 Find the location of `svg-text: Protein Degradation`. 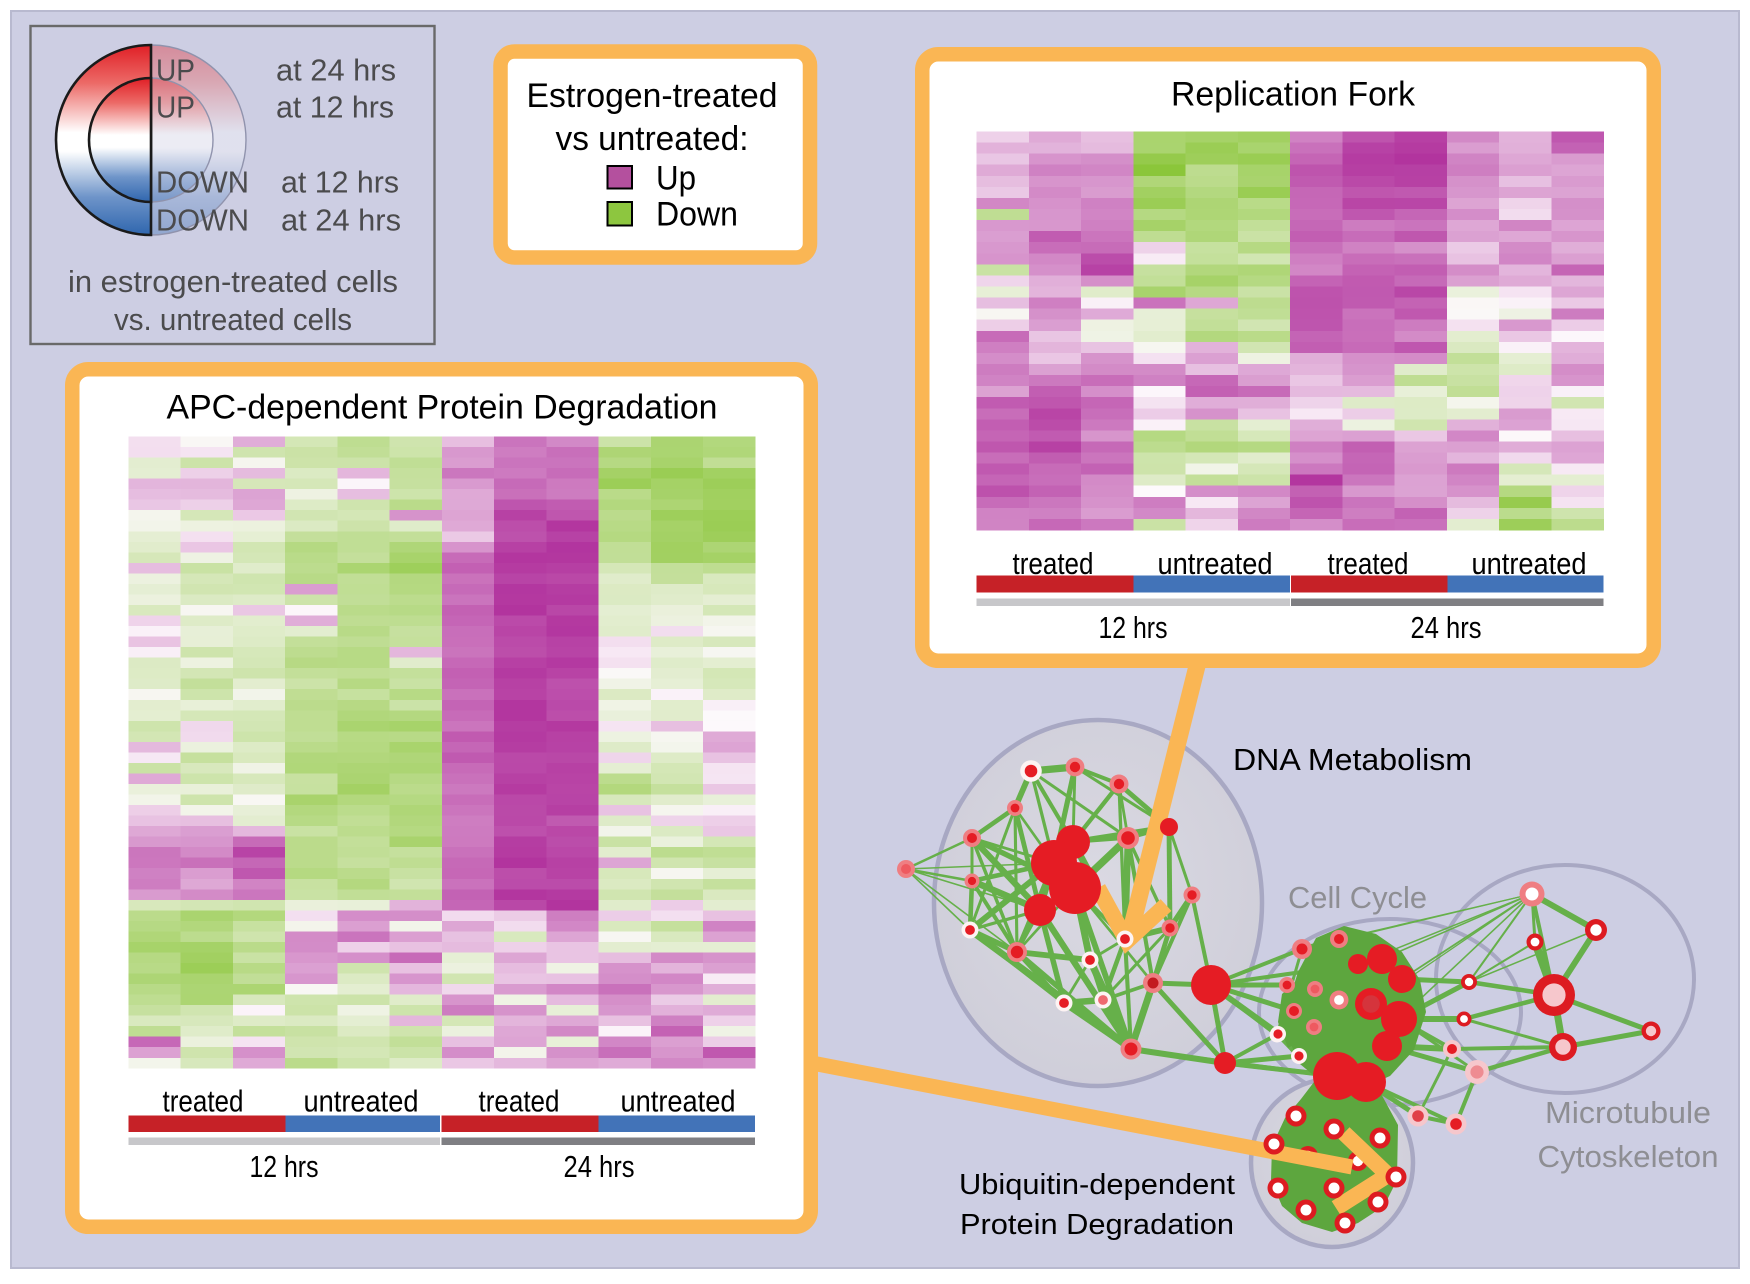

svg-text: Protein Degradation is located at coordinates (1097, 1225).